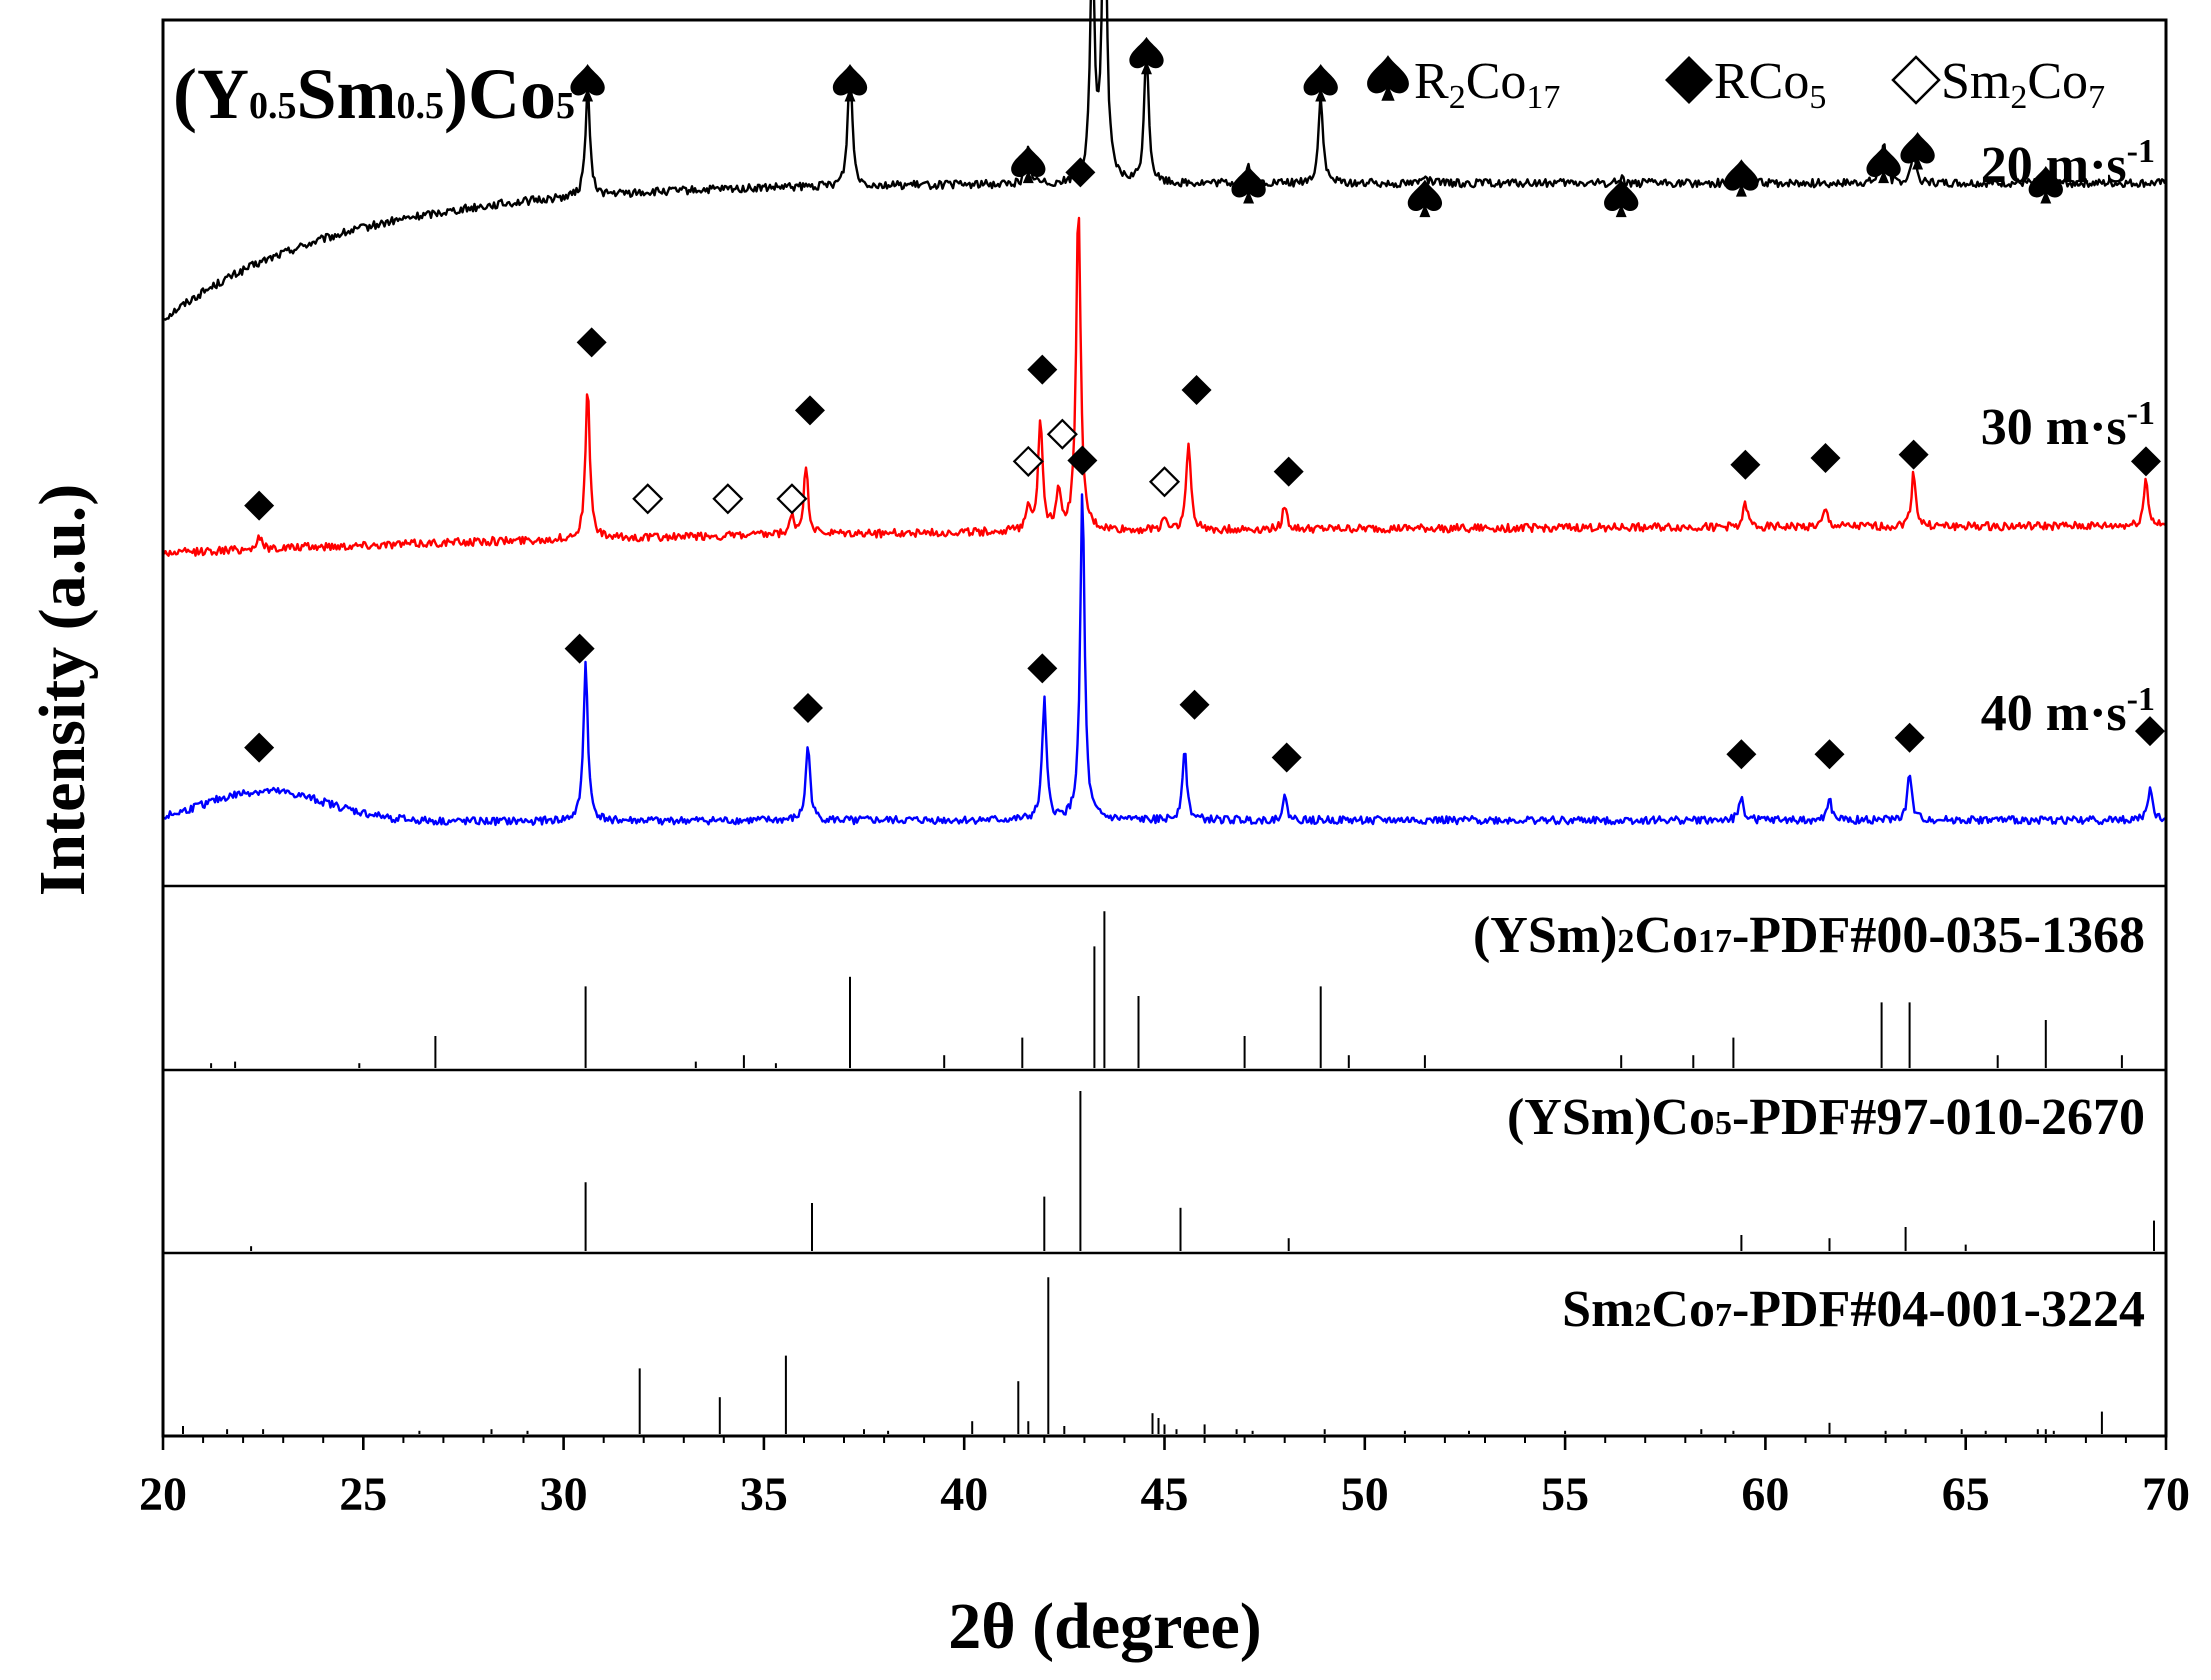 The image size is (2211, 1680). I want to click on legend-item-sm2co7: Sm2Co7, so click(1998, 84).